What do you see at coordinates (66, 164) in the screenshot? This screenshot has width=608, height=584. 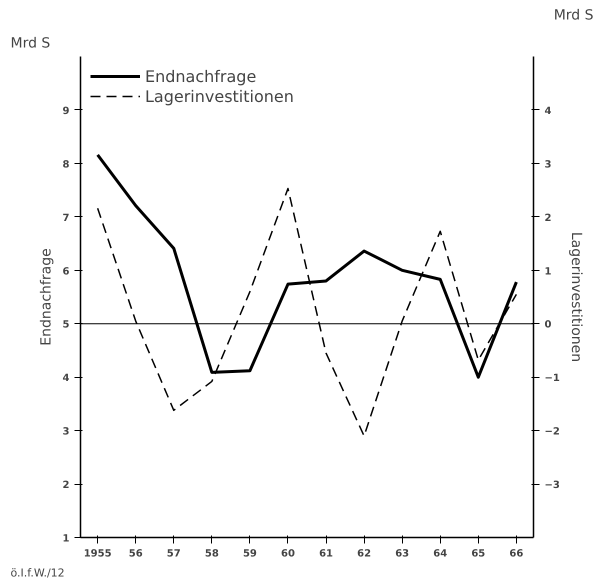 I see `y-tick-label: 8` at bounding box center [66, 164].